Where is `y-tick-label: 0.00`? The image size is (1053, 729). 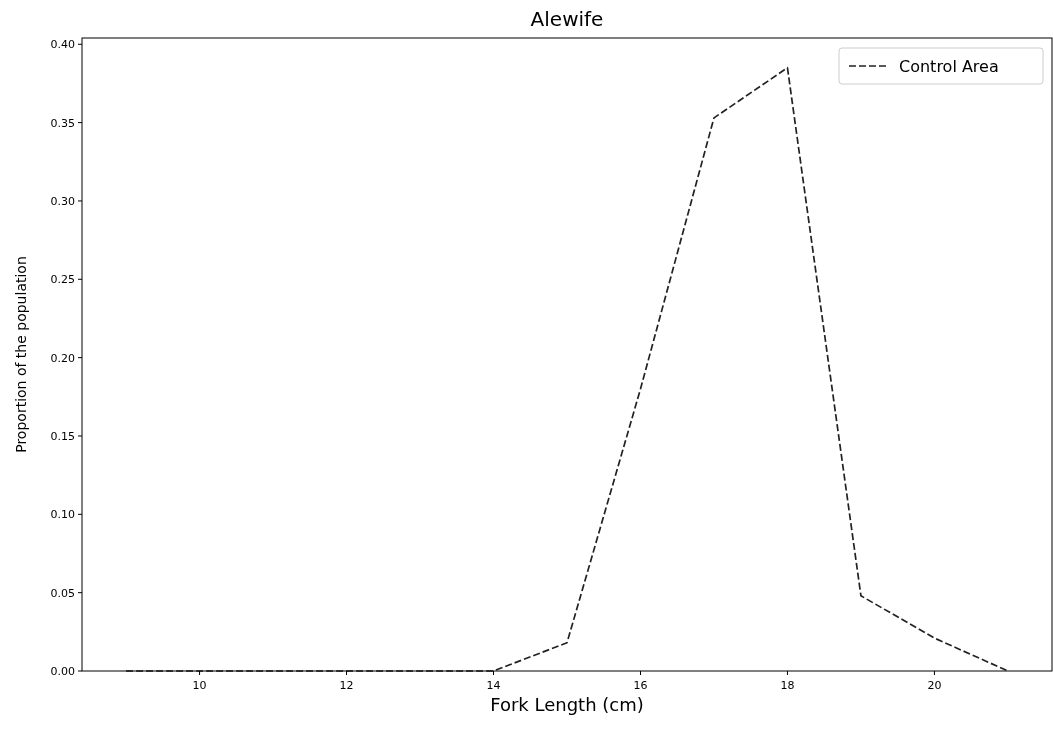 y-tick-label: 0.00 is located at coordinates (62, 671).